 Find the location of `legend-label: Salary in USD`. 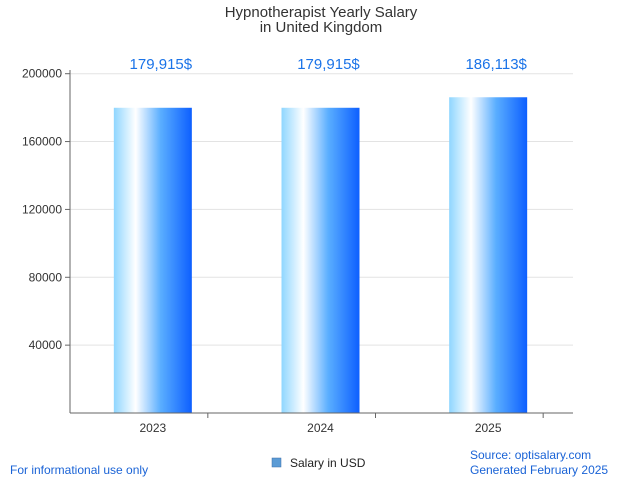

legend-label: Salary in USD is located at coordinates (328, 463).